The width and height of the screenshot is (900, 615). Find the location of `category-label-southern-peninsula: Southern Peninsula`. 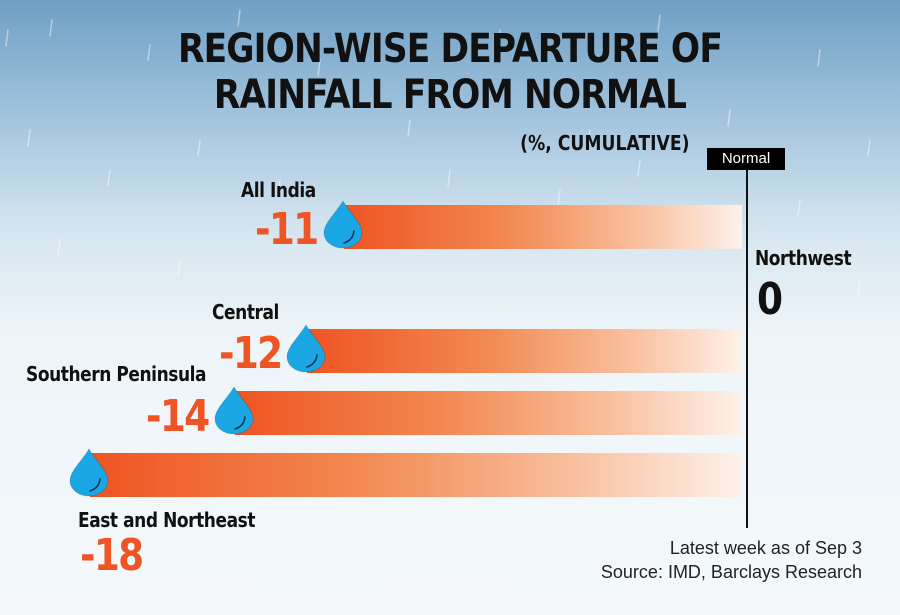

category-label-southern-peninsula: Southern Peninsula is located at coordinates (116, 374).